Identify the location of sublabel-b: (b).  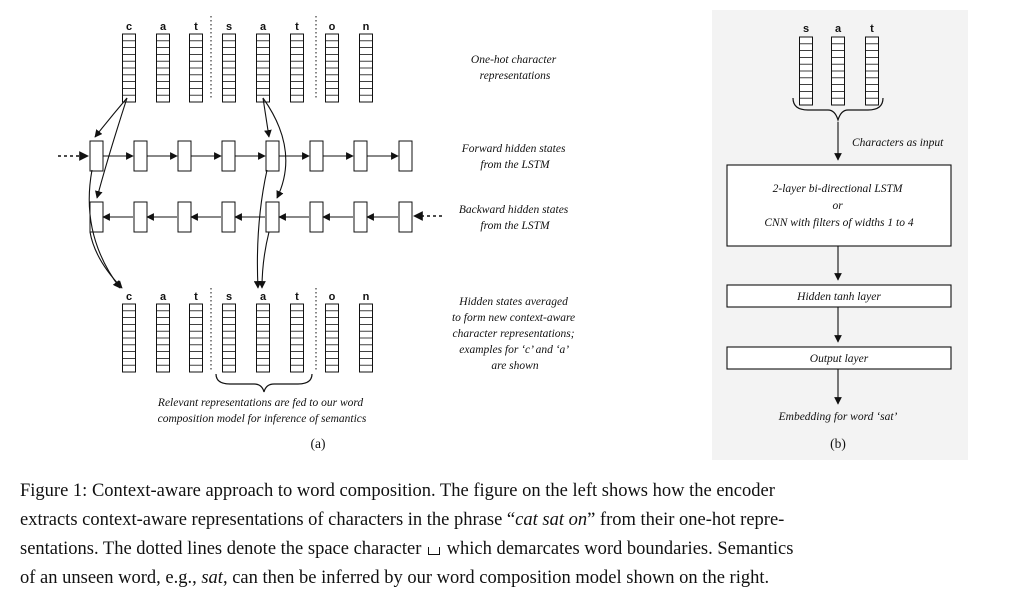
(838, 443).